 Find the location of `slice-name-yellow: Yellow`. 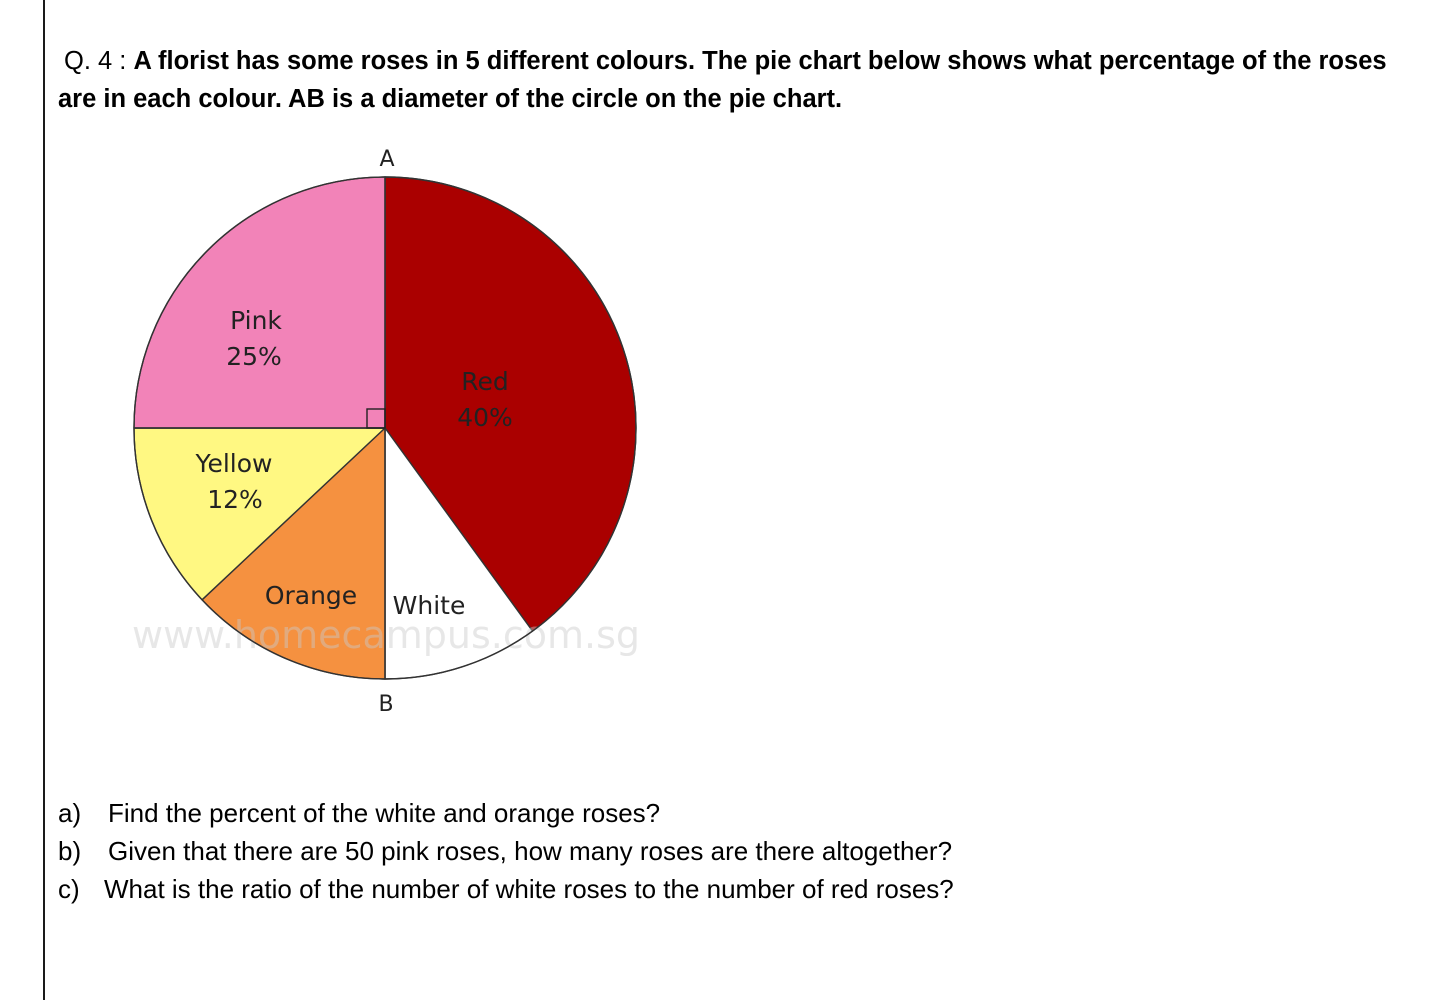

slice-name-yellow: Yellow is located at coordinates (234, 463).